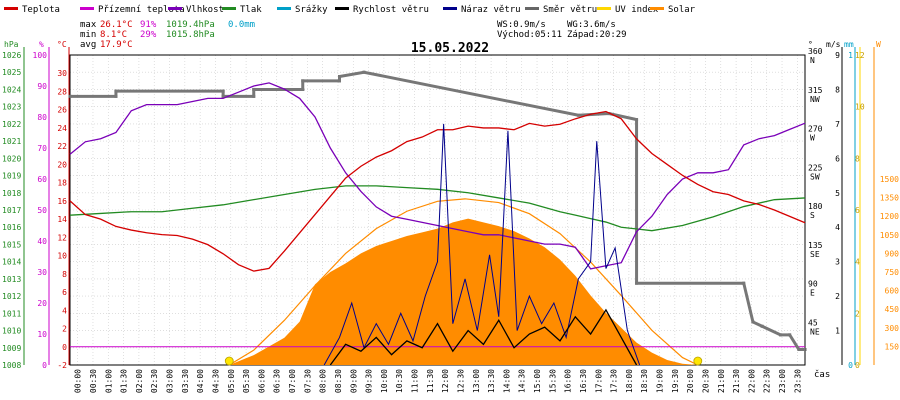  Describe the element at coordinates (813, 284) in the screenshot. I see `direction-tick-degrees: 90` at that location.